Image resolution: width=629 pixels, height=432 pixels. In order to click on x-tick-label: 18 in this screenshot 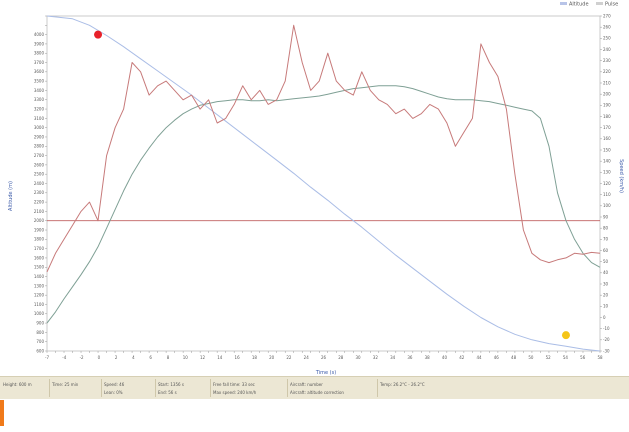, I will do `click(255, 357)`.